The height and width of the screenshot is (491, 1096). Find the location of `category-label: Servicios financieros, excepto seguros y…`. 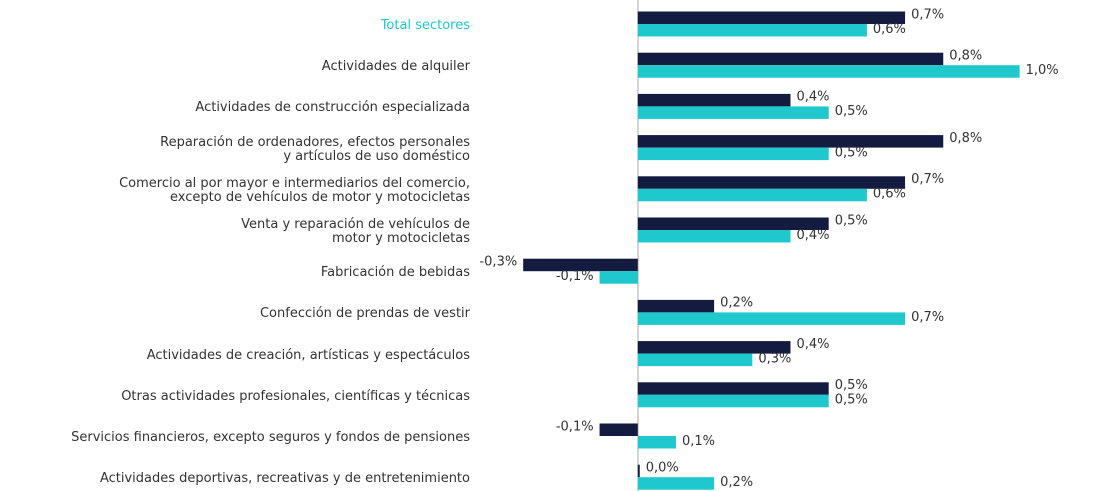

category-label: Servicios financieros, excepto seguros y… is located at coordinates (270, 437).